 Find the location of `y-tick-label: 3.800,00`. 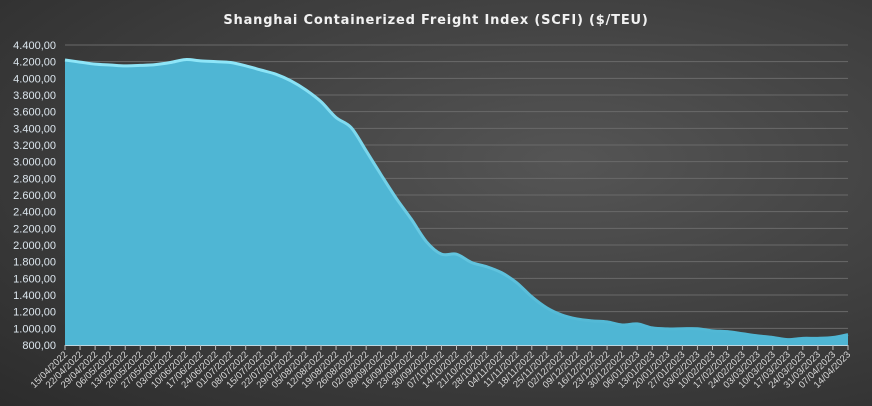

y-tick-label: 3.800,00 is located at coordinates (34, 96).